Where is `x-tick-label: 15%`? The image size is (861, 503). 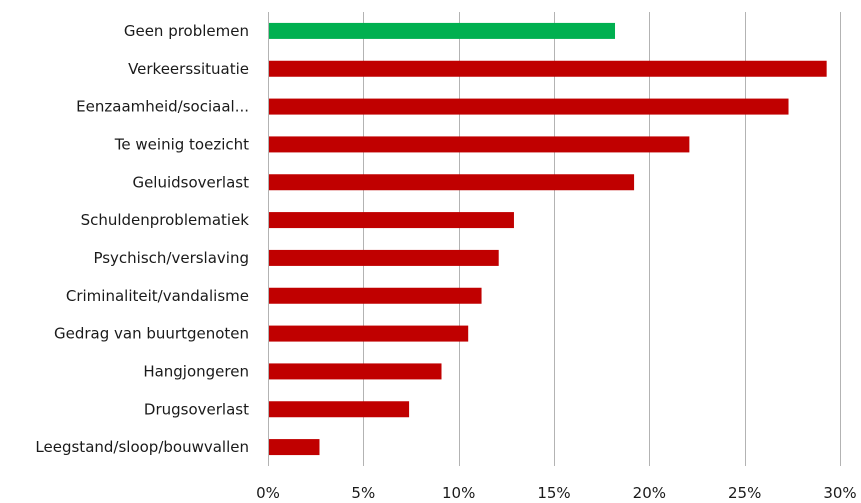
x-tick-label: 15% is located at coordinates (553, 493).